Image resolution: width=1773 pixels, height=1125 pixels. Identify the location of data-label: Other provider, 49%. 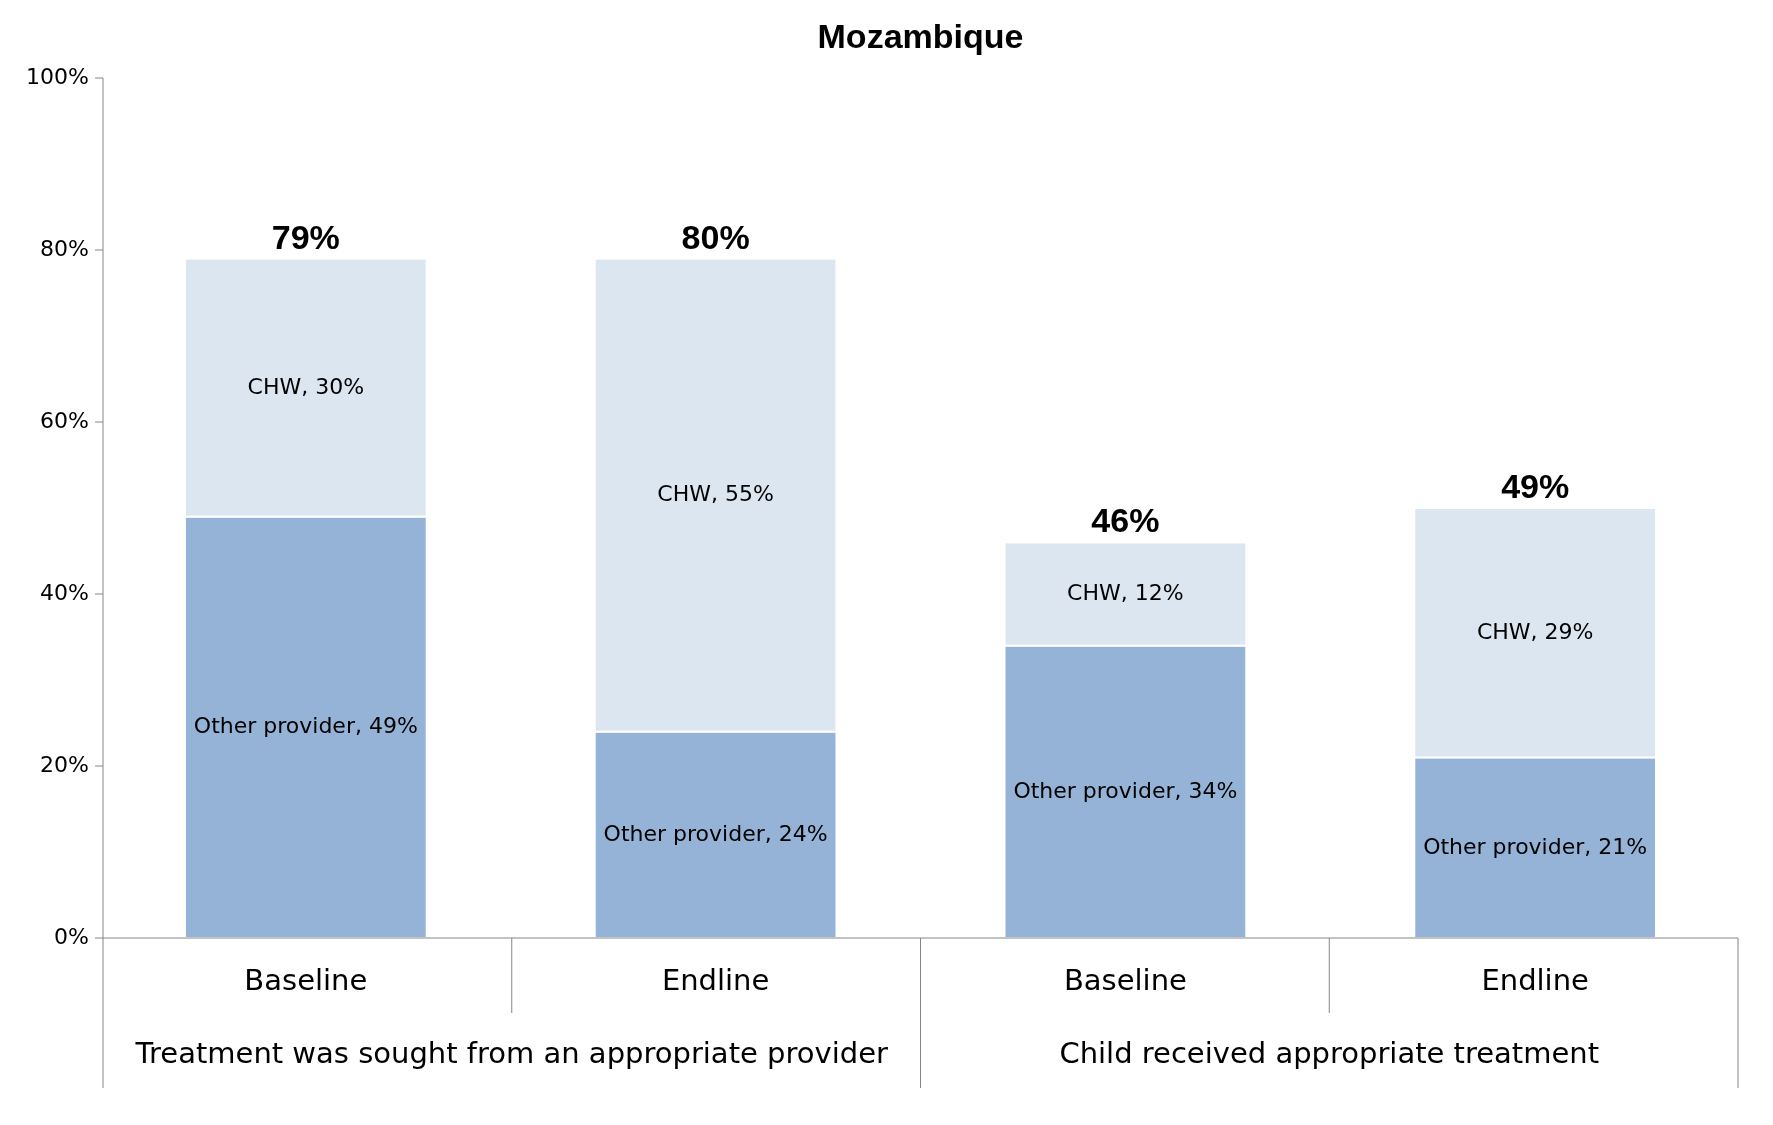
(305, 726).